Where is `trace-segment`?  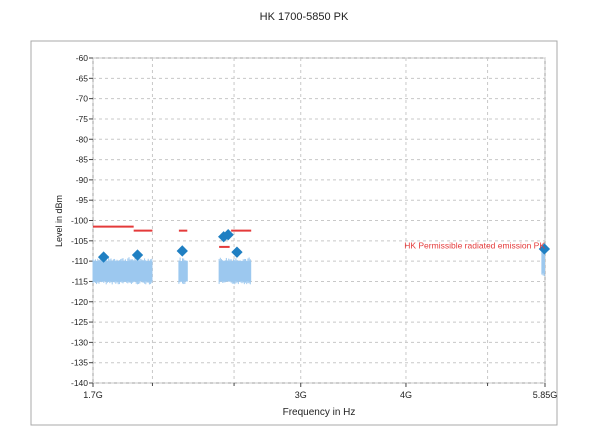 trace-segment is located at coordinates (183, 271).